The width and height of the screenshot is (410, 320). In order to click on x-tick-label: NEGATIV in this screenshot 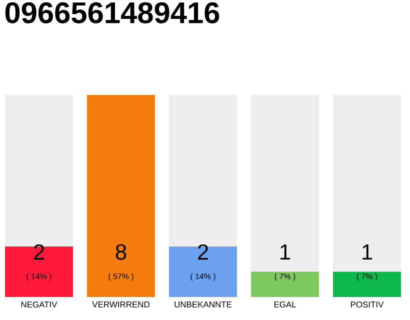, I will do `click(39, 305)`.